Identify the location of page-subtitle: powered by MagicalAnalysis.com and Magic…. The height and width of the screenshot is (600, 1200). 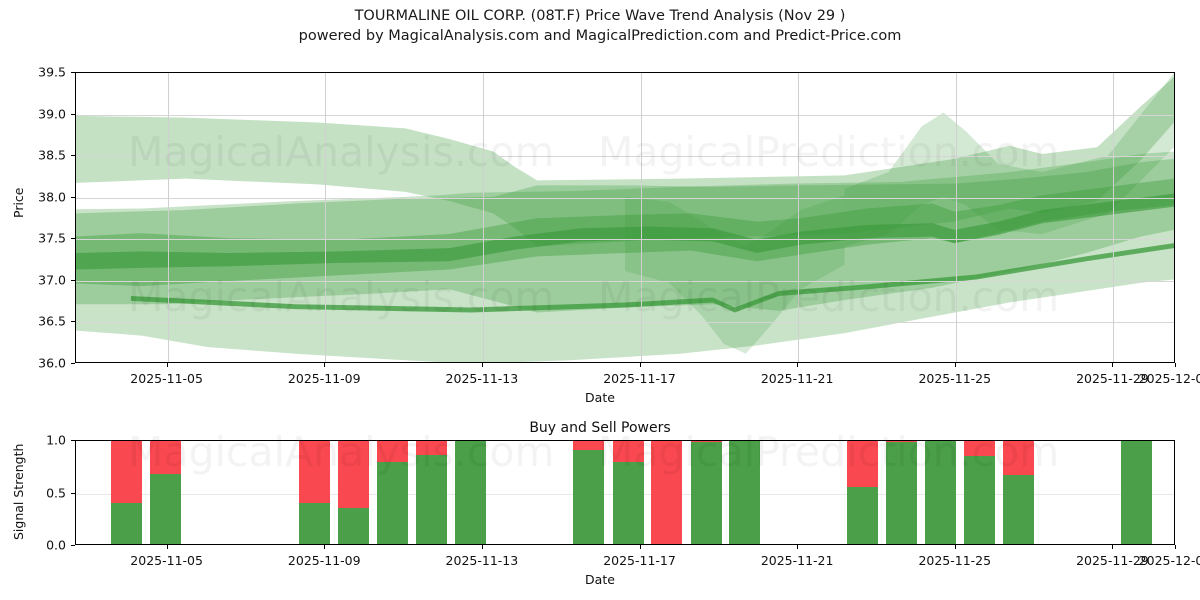
(600, 36).